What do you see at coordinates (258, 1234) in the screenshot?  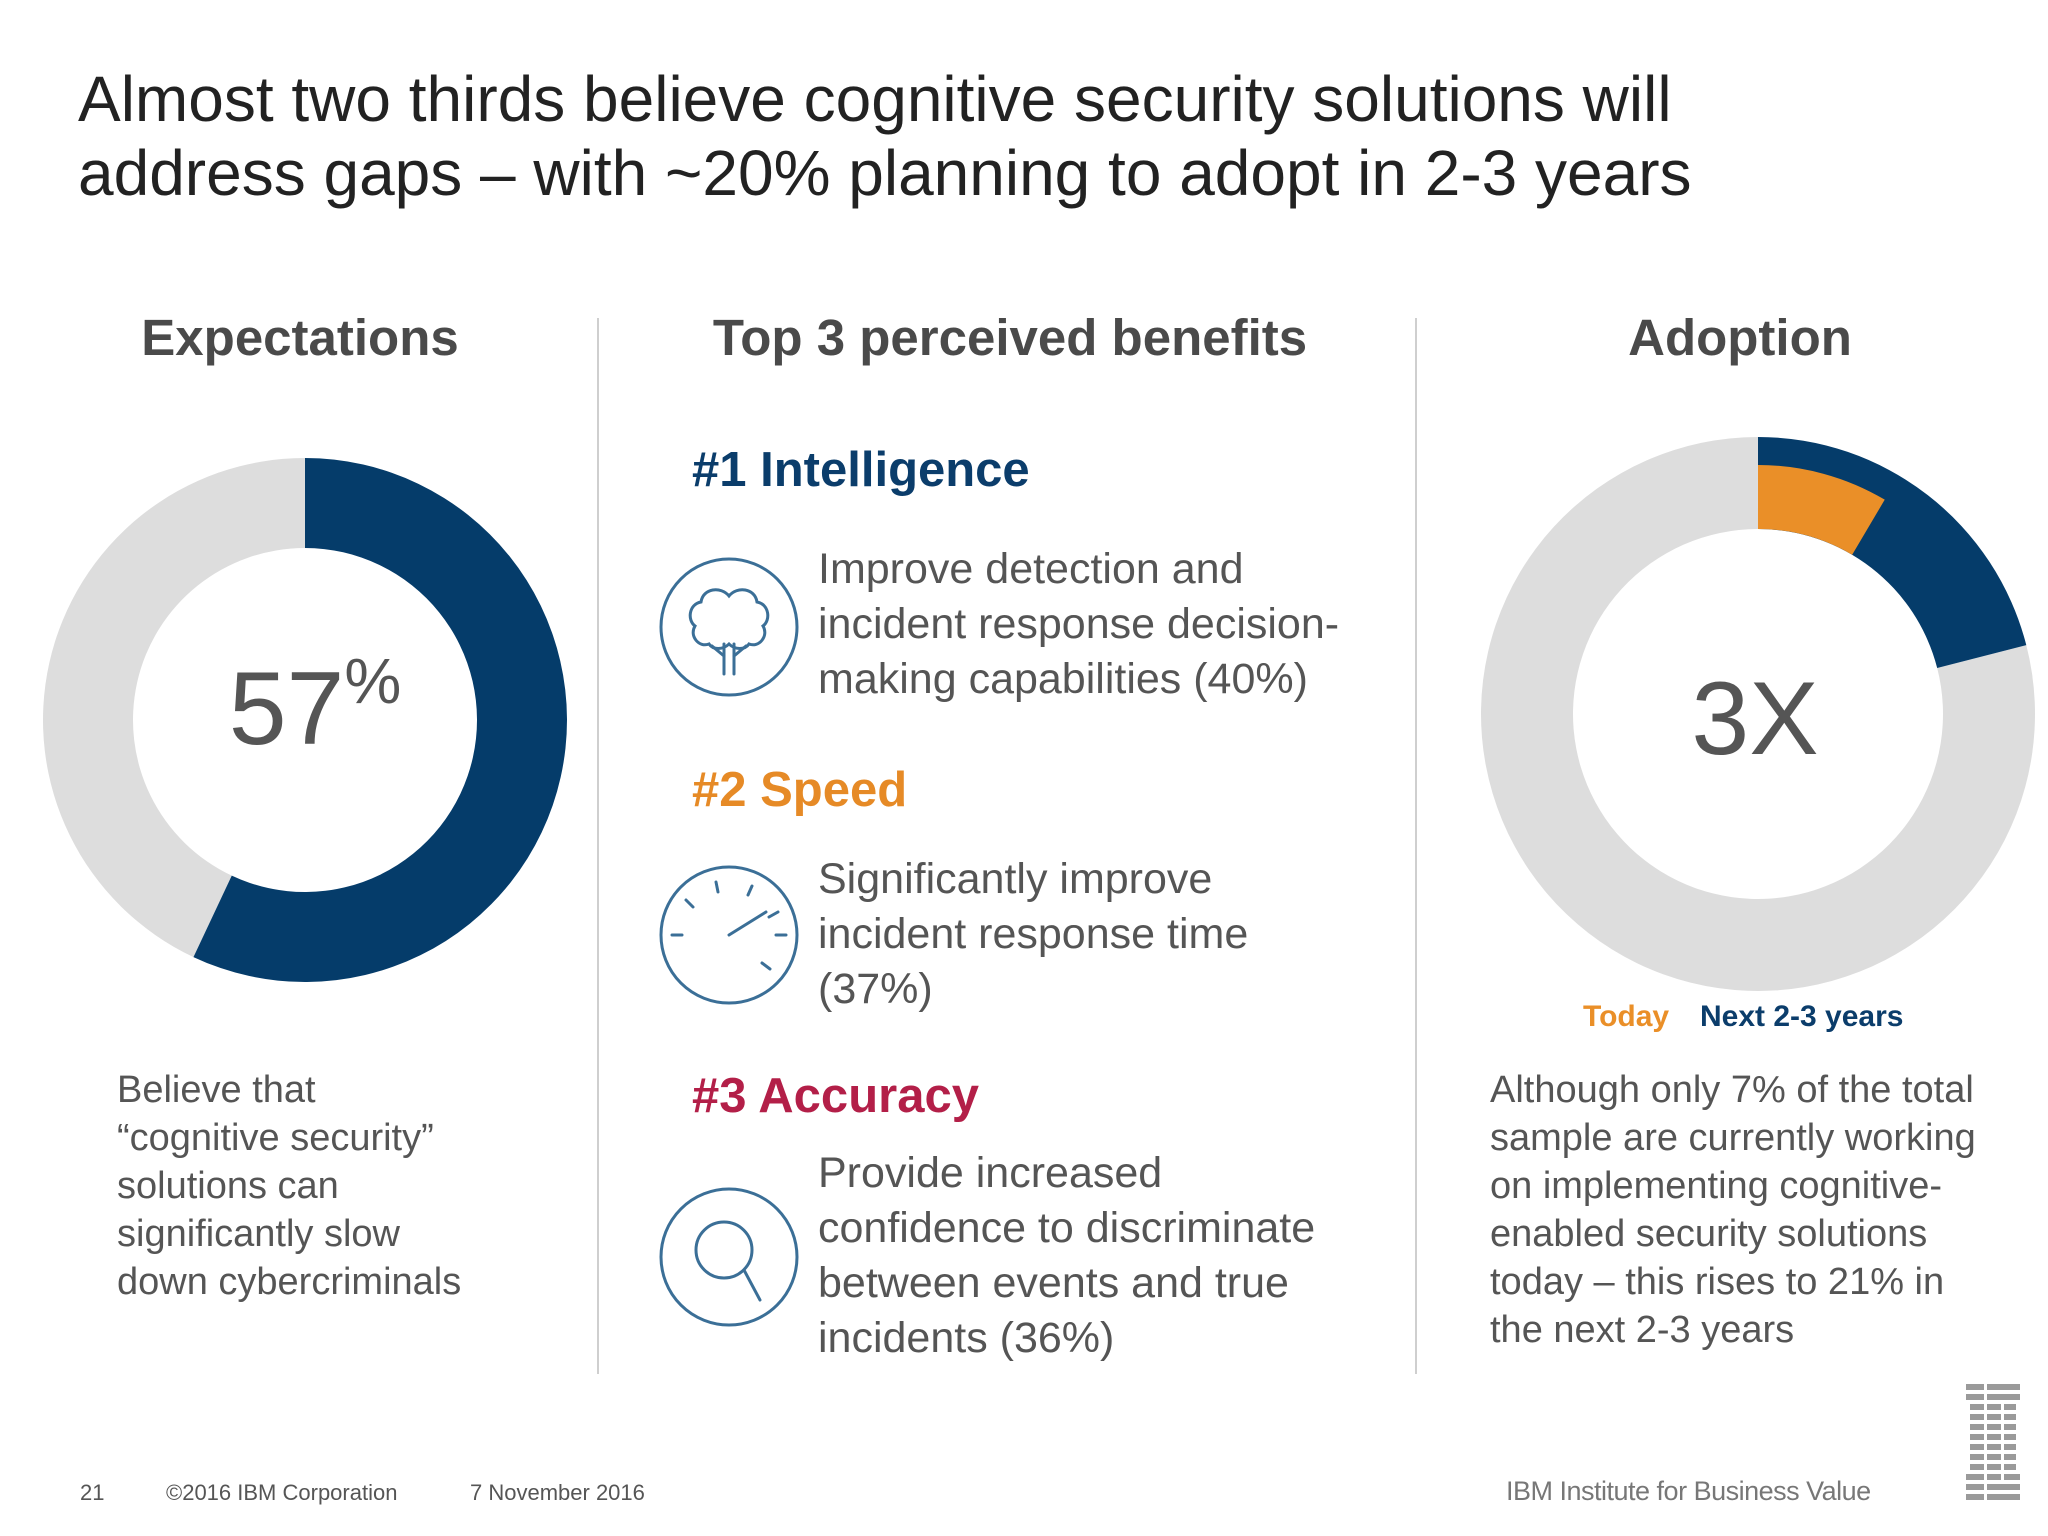 I see `caption-line: significantly slow` at bounding box center [258, 1234].